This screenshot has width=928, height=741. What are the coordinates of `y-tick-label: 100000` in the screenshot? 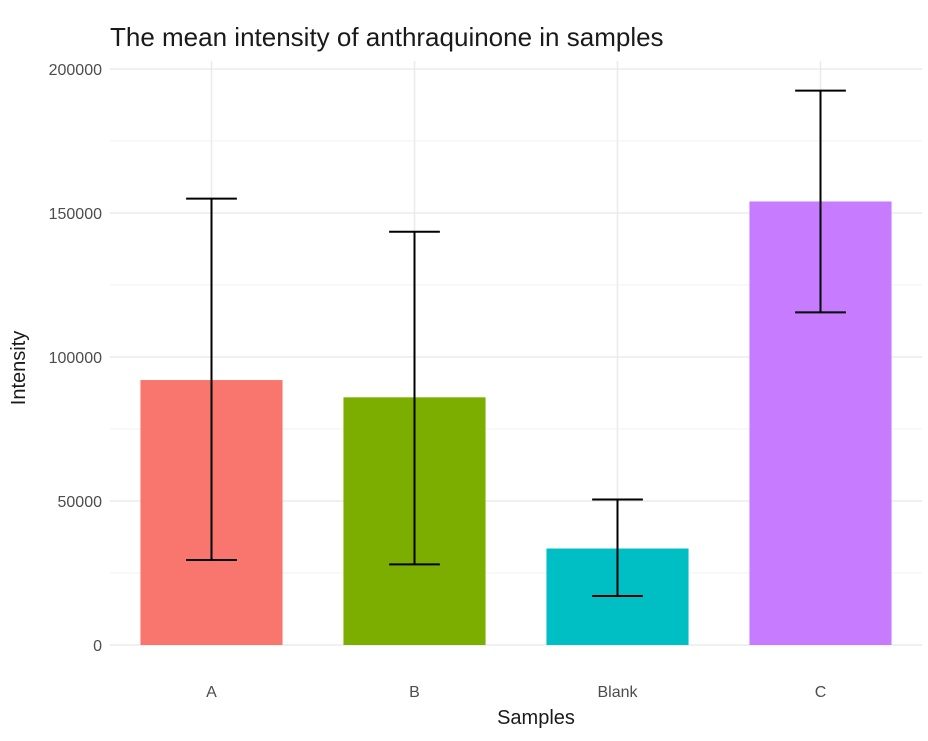 It's located at (75, 358).